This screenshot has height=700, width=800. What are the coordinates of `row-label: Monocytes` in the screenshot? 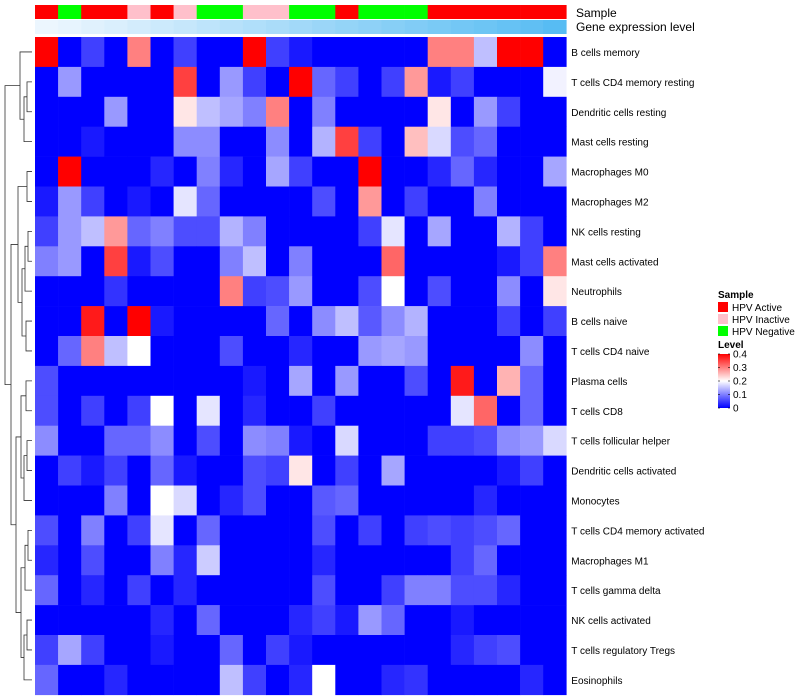 It's located at (595, 501).